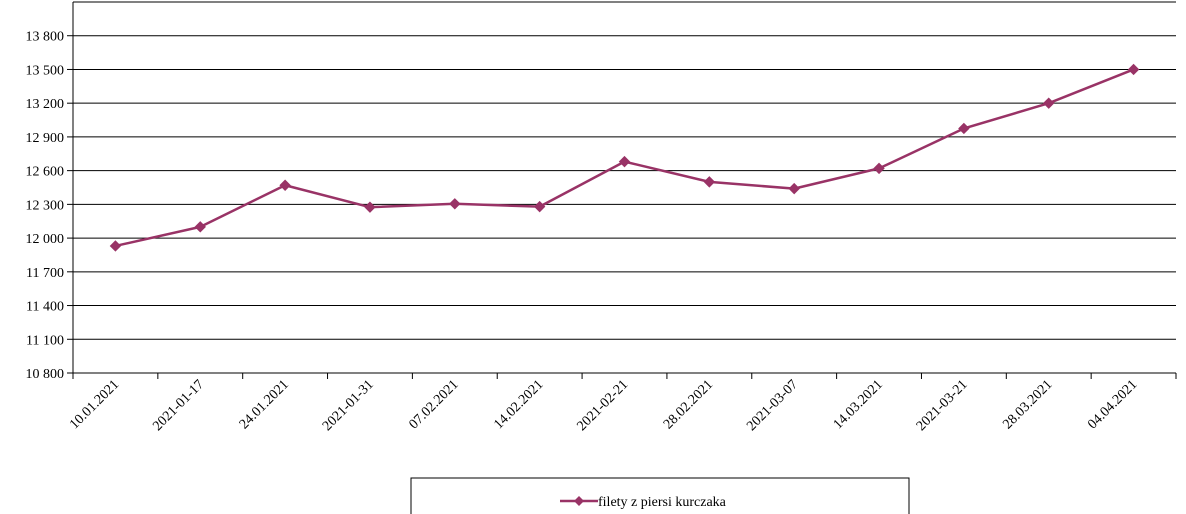 This screenshot has width=1186, height=514. I want to click on x-tick-label: 24.01.2021, so click(264, 404).